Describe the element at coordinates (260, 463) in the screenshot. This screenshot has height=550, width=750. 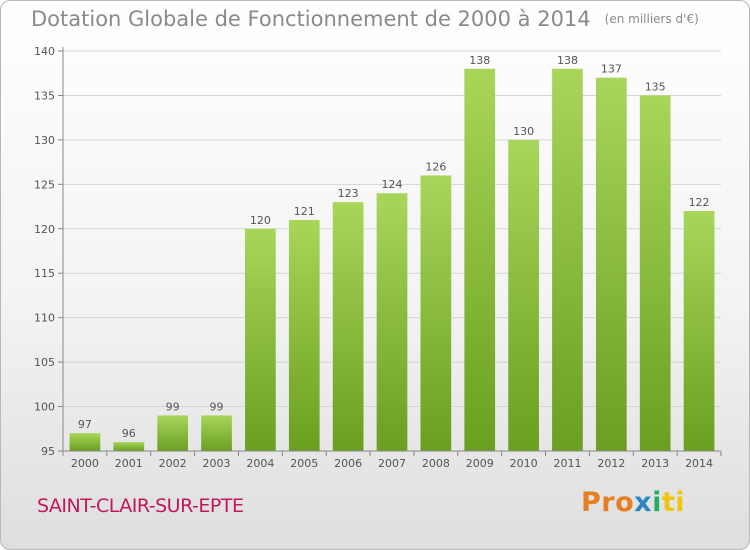
I see `x-tick-label-2004: 2004` at that location.